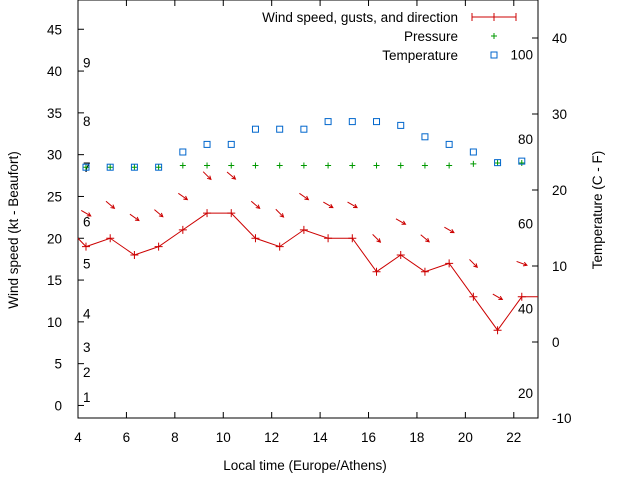  I want to click on x-tick-label: 6, so click(127, 437).